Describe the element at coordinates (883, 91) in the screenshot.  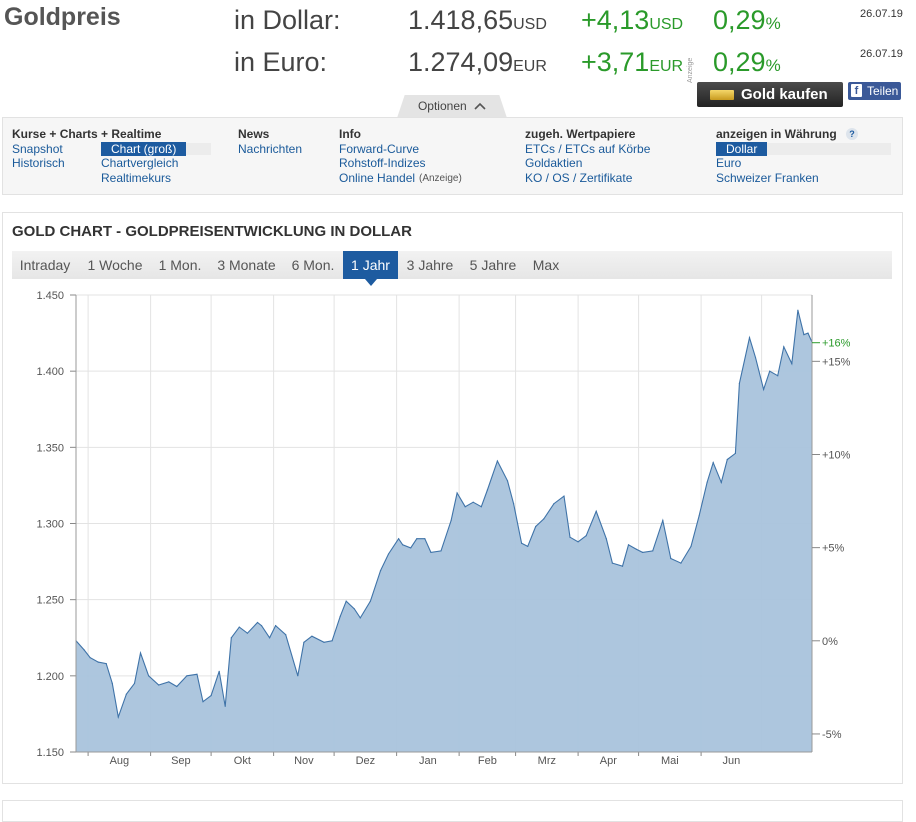
I see `share-label: Teilen` at that location.